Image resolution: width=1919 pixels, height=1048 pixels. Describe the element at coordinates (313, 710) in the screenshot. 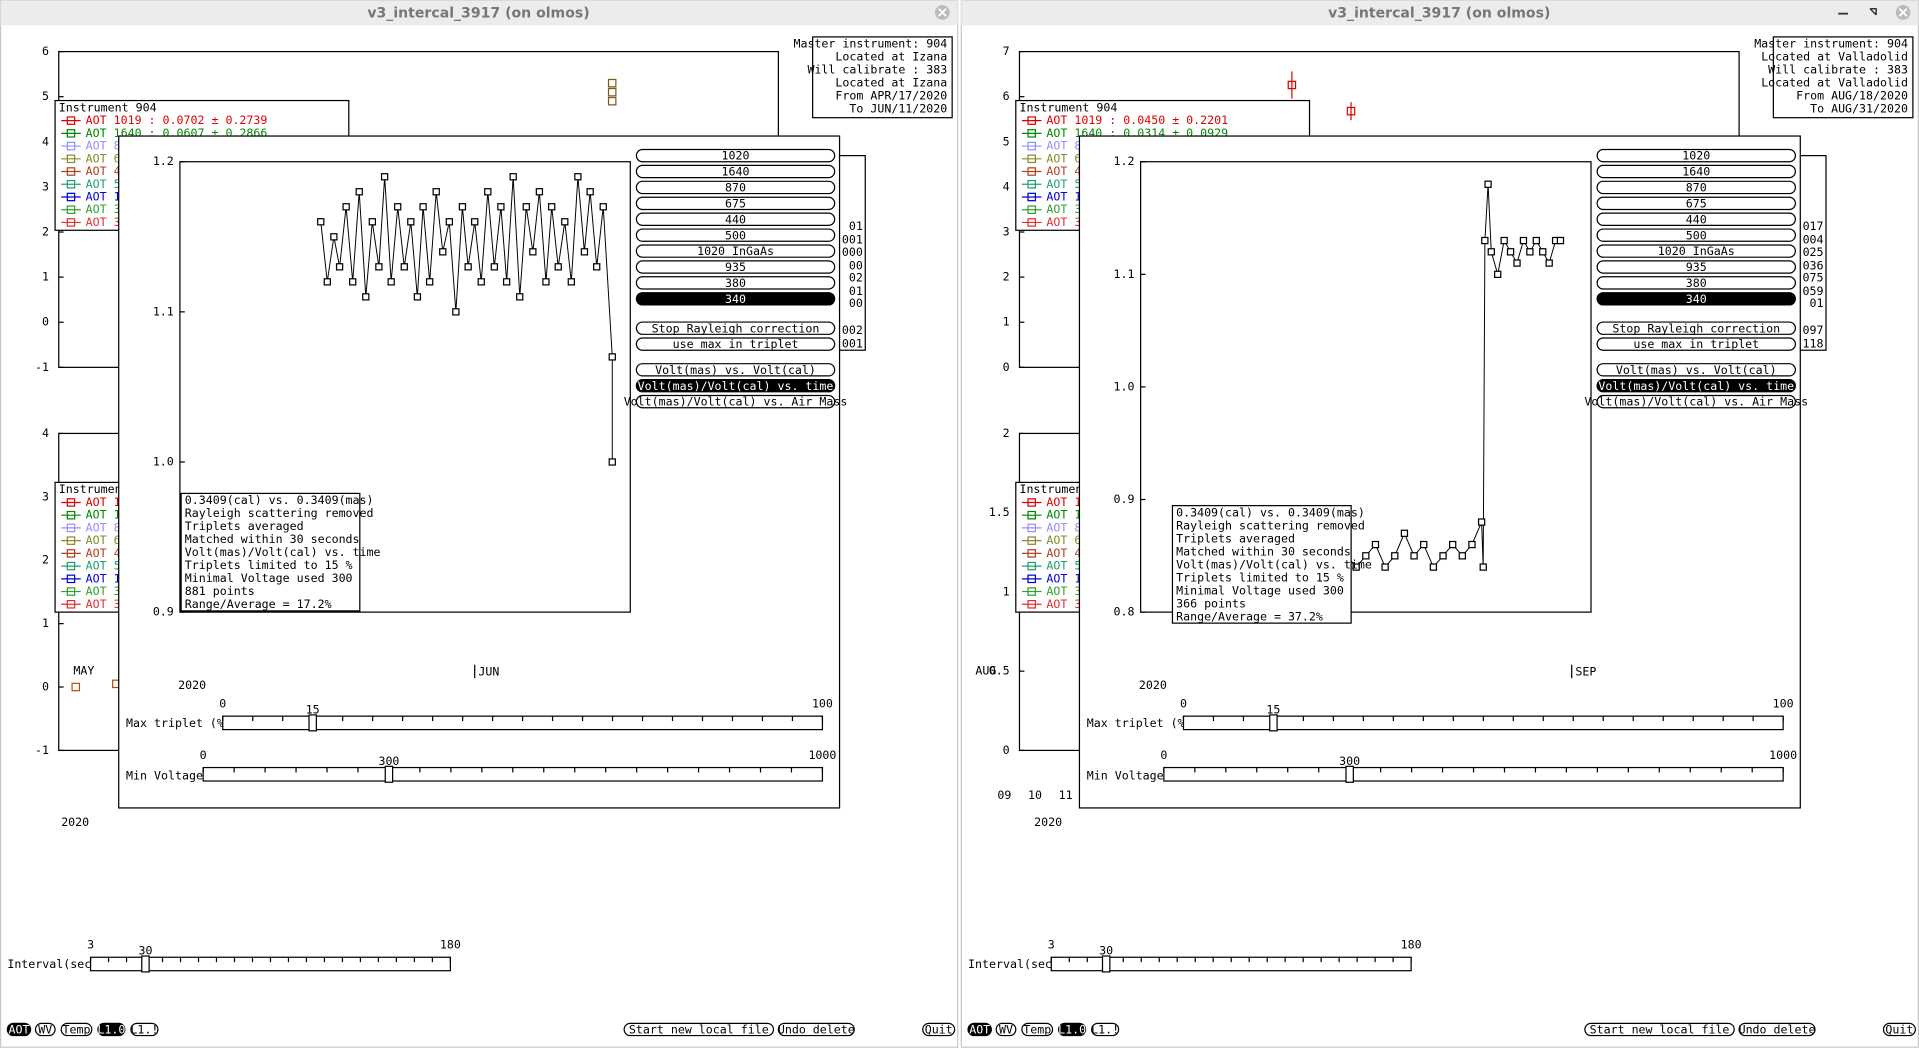

I see `slider-value: 15` at that location.